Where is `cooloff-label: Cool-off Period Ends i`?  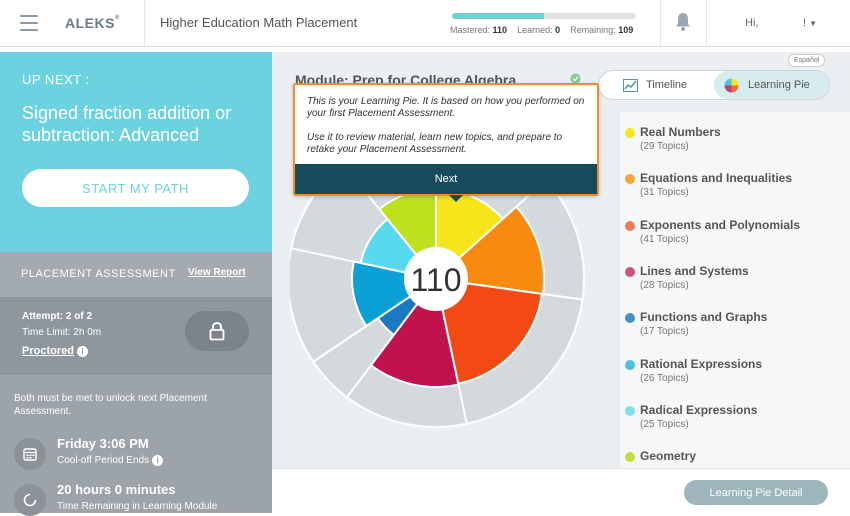 cooloff-label: Cool-off Period Ends i is located at coordinates (110, 460).